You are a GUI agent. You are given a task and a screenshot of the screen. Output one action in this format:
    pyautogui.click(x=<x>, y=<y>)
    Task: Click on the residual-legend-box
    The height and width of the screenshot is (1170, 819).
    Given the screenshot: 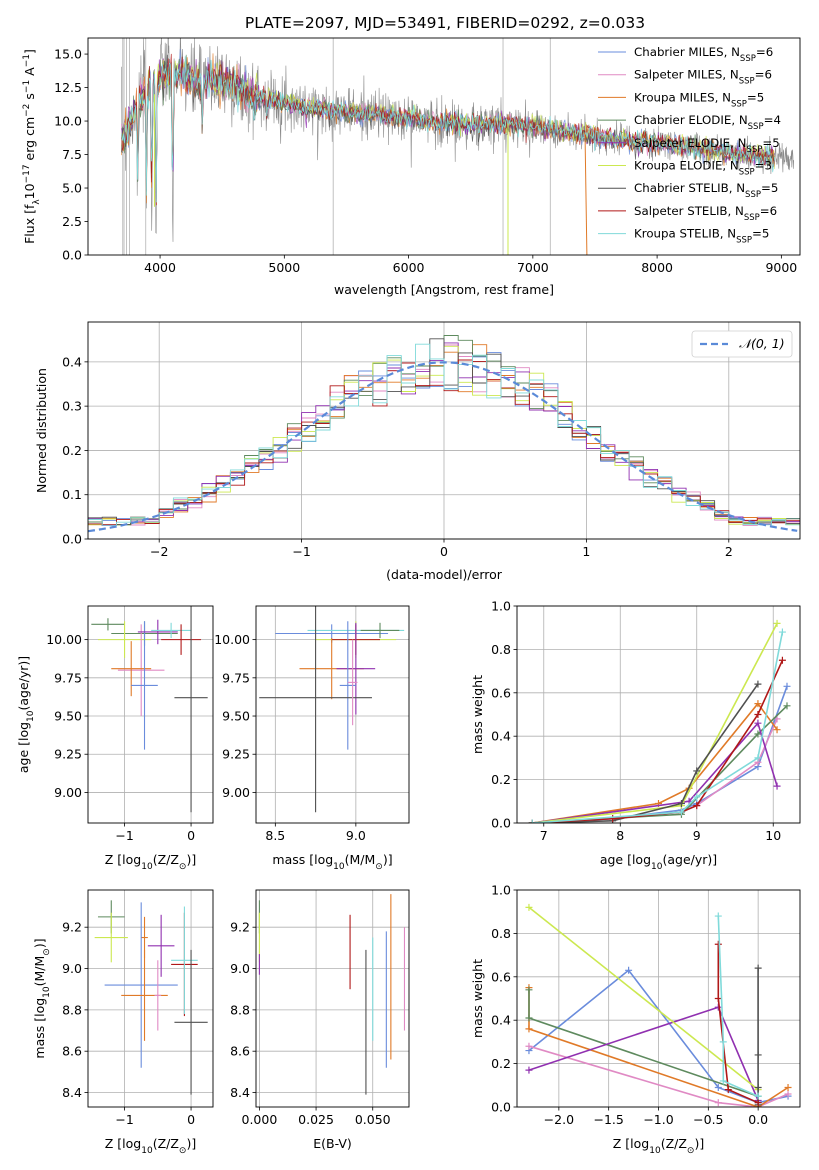 What is the action you would take?
    pyautogui.click(x=742, y=344)
    